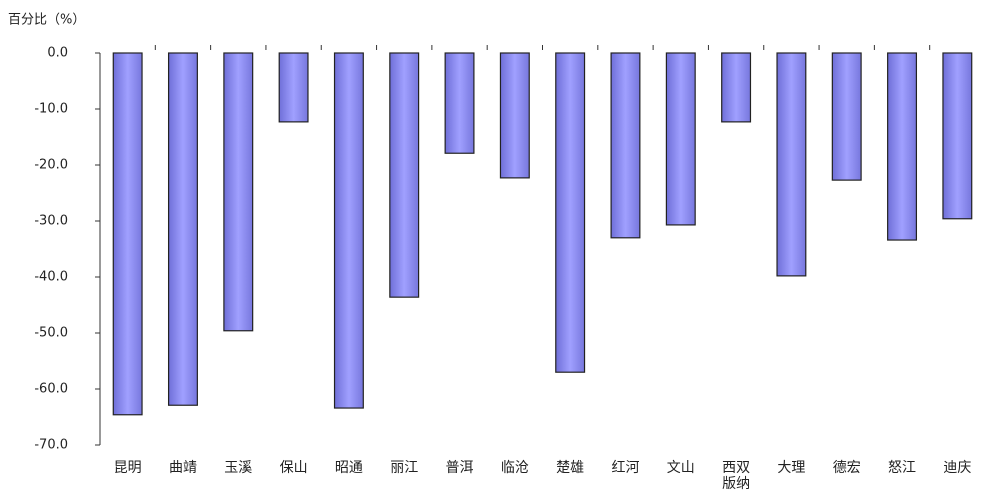 The height and width of the screenshot is (500, 987). Describe the element at coordinates (238, 468) in the screenshot. I see `x-tick-label: 玉溪` at that location.